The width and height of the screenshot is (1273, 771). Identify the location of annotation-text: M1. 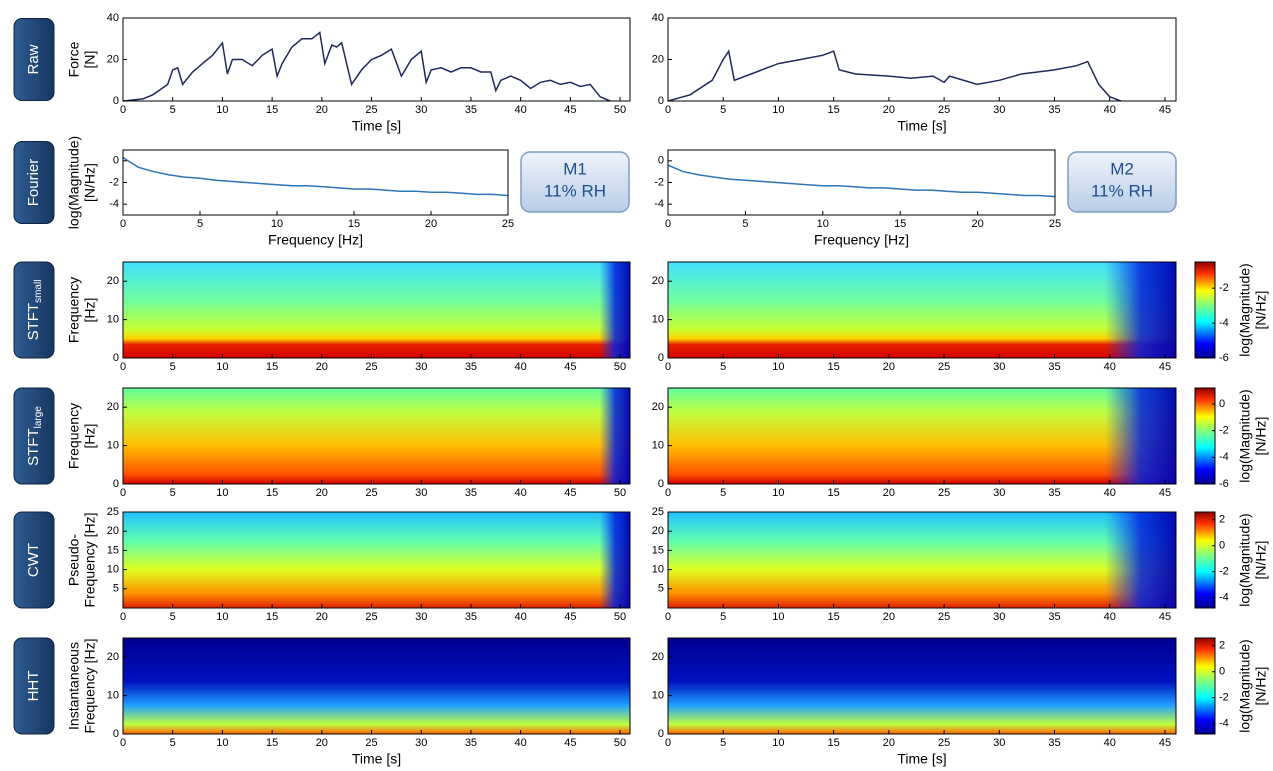
(575, 168).